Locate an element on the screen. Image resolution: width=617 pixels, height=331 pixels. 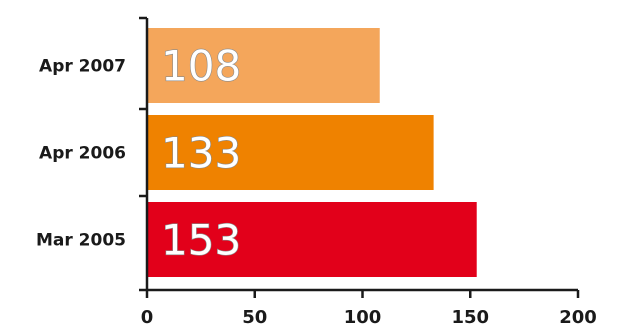
bar-value-label: 108 is located at coordinates (201, 66).